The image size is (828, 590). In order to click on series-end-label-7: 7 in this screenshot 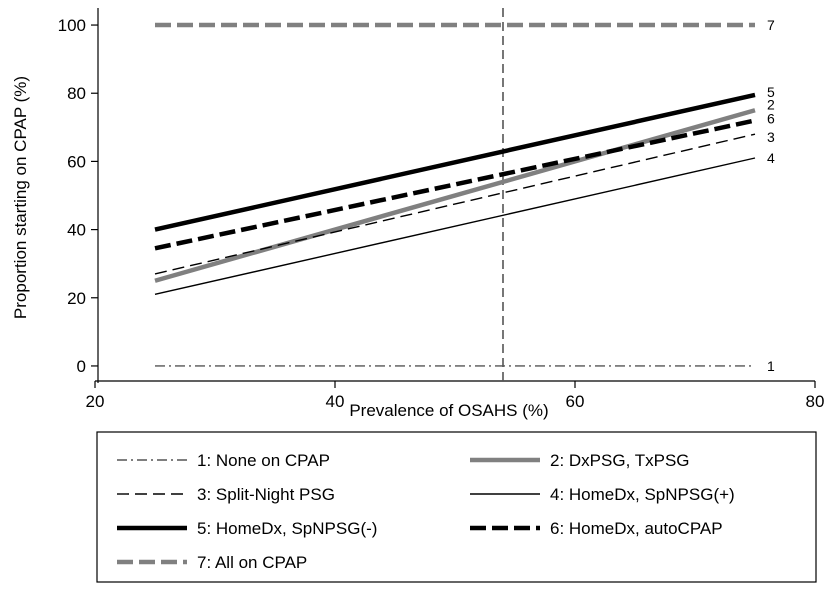, I will do `click(771, 25)`.